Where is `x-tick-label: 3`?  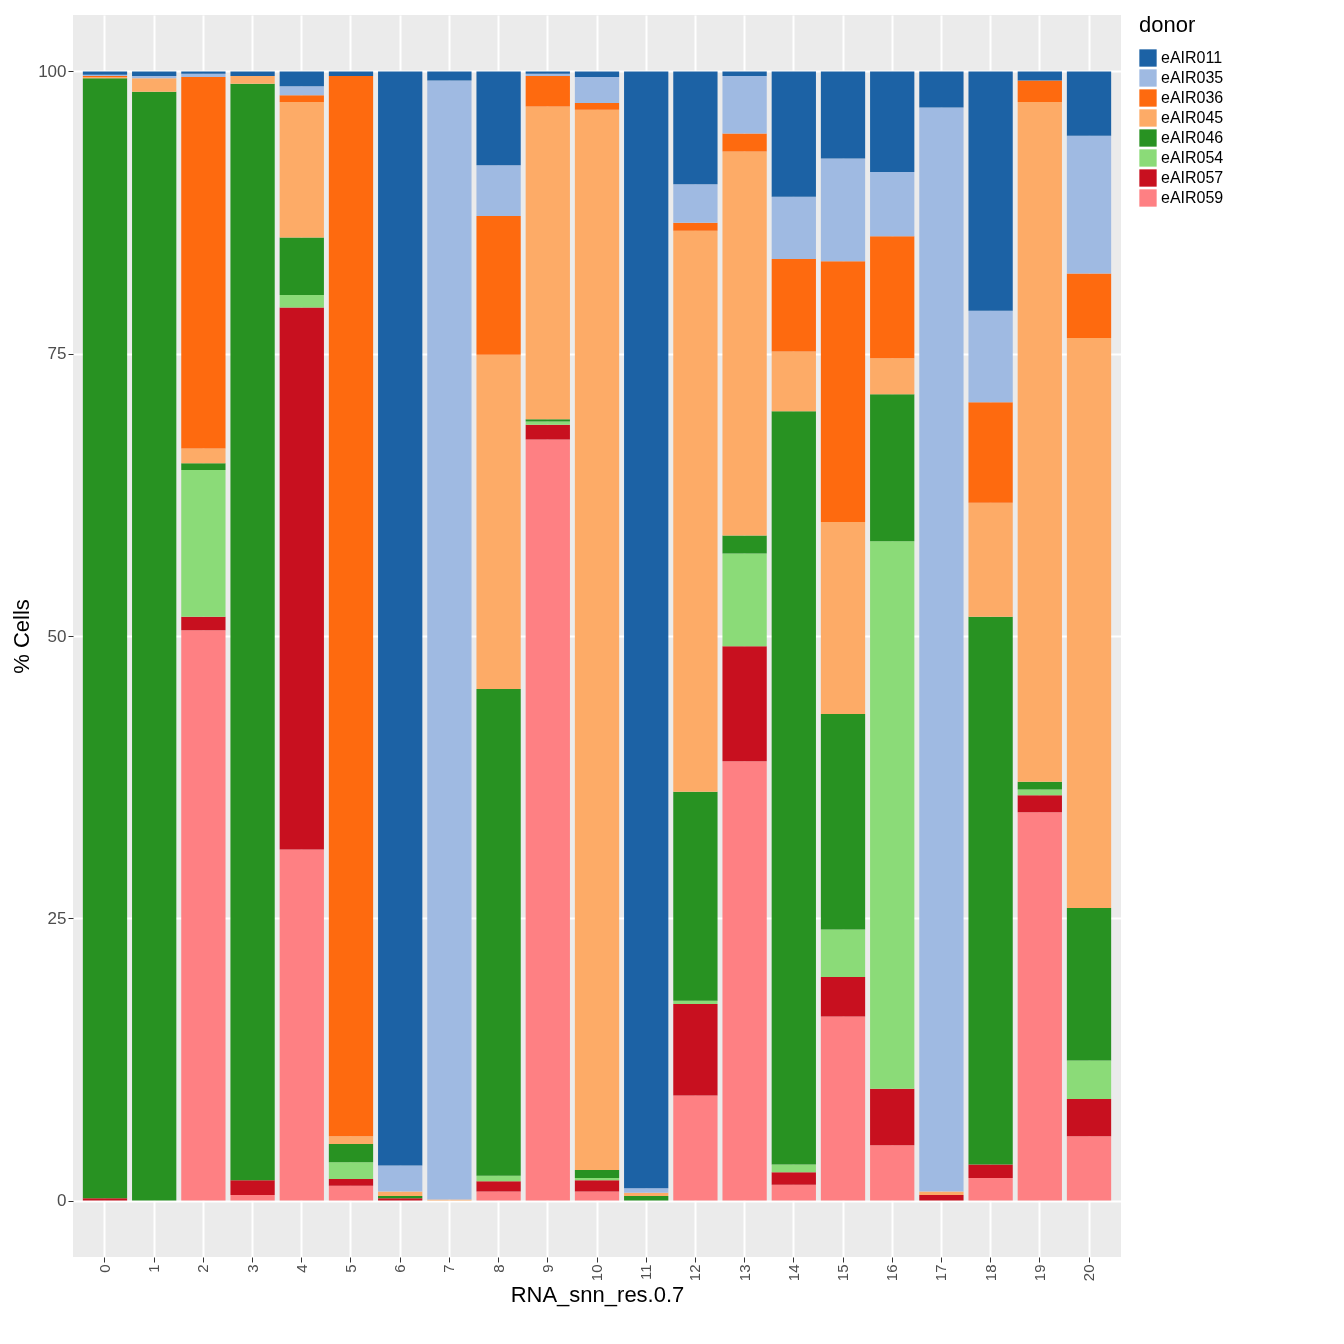 x-tick-label: 3 is located at coordinates (252, 1268).